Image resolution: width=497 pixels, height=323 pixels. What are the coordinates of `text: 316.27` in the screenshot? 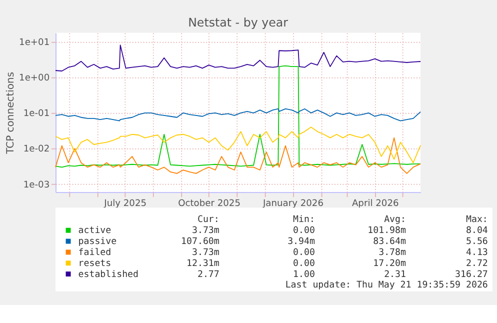 It's located at (471, 275).